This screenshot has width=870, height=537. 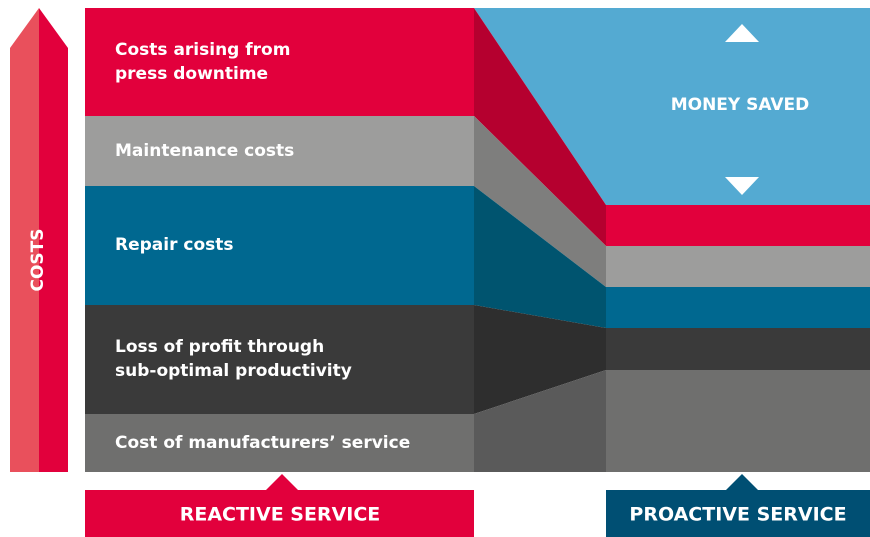 What do you see at coordinates (742, 482) in the screenshot?
I see `proactive-triangle` at bounding box center [742, 482].